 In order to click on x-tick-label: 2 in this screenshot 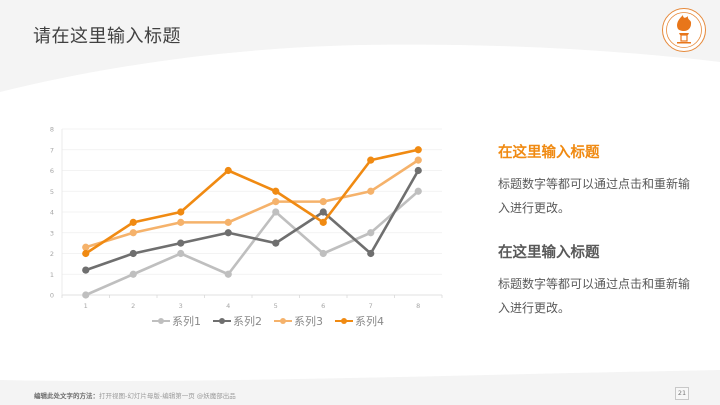, I will do `click(133, 306)`.